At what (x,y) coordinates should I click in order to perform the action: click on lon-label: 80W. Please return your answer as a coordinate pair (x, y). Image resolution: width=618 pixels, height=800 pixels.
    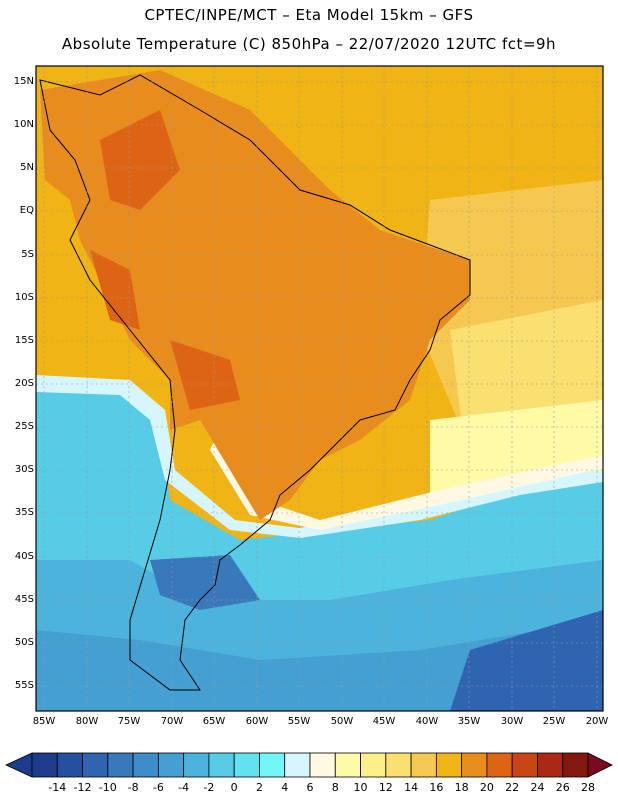
    Looking at the image, I should click on (87, 721).